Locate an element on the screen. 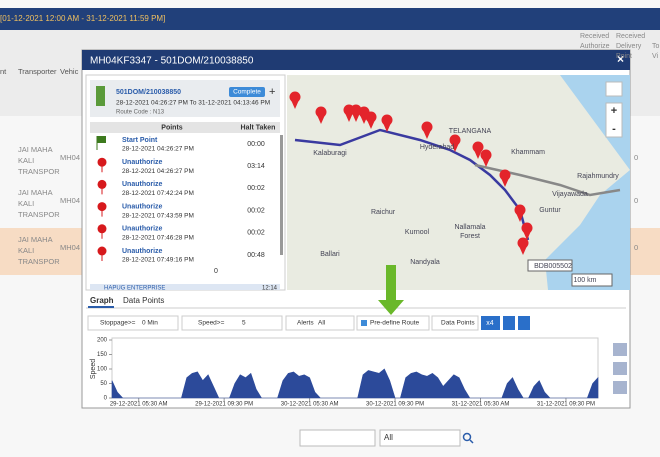 Image resolution: width=660 pixels, height=457 pixels. play-button is located at coordinates (509, 323).